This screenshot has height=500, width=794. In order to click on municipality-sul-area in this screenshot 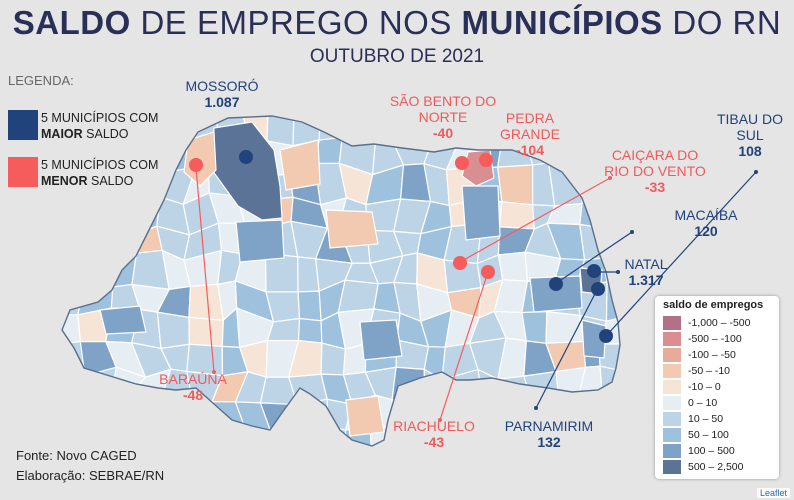, I will do `click(365, 416)`.